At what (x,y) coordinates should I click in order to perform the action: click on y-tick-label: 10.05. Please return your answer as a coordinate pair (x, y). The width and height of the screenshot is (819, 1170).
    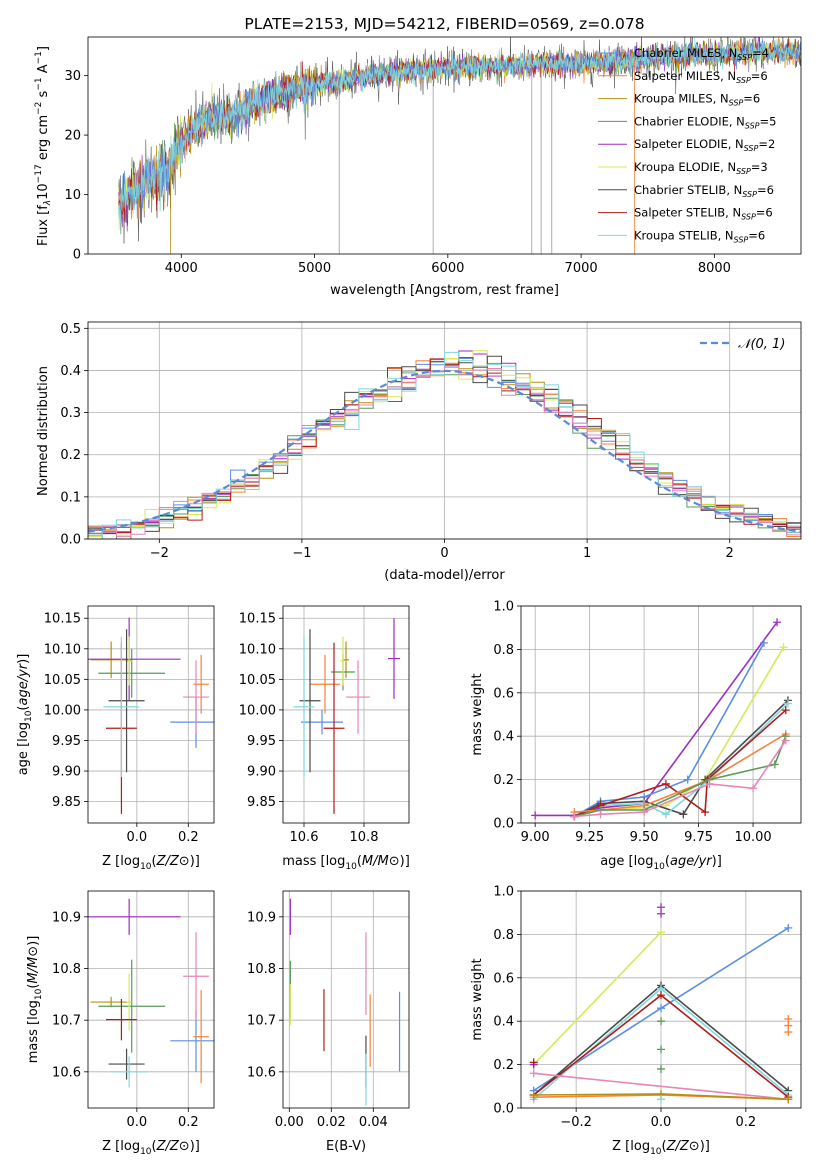
    Looking at the image, I should click on (257, 680).